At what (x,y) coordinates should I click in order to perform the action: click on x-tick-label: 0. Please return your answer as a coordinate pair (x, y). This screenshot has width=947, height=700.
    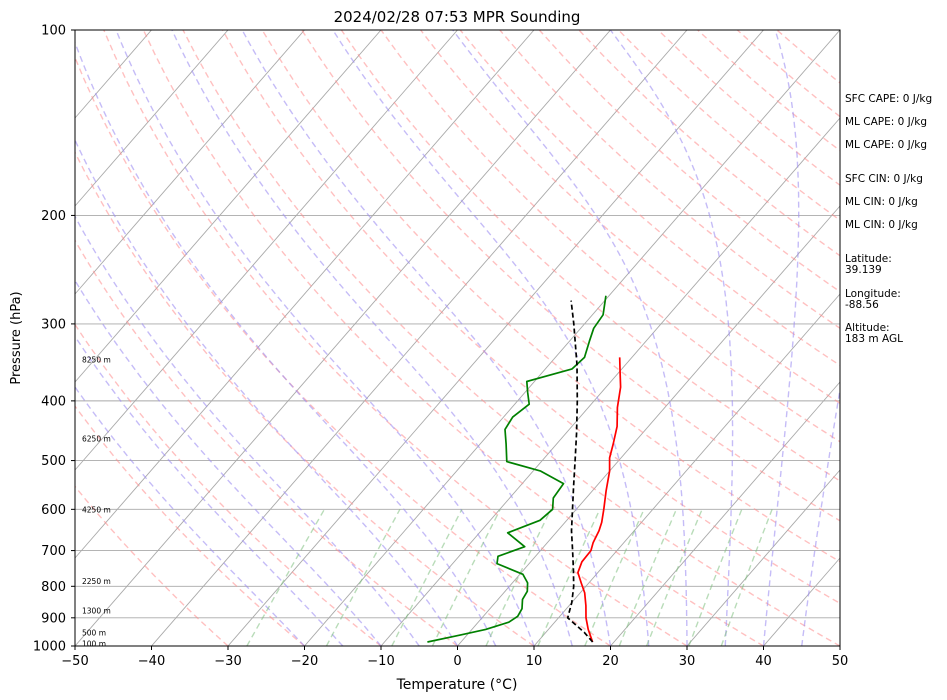
    Looking at the image, I should click on (457, 661).